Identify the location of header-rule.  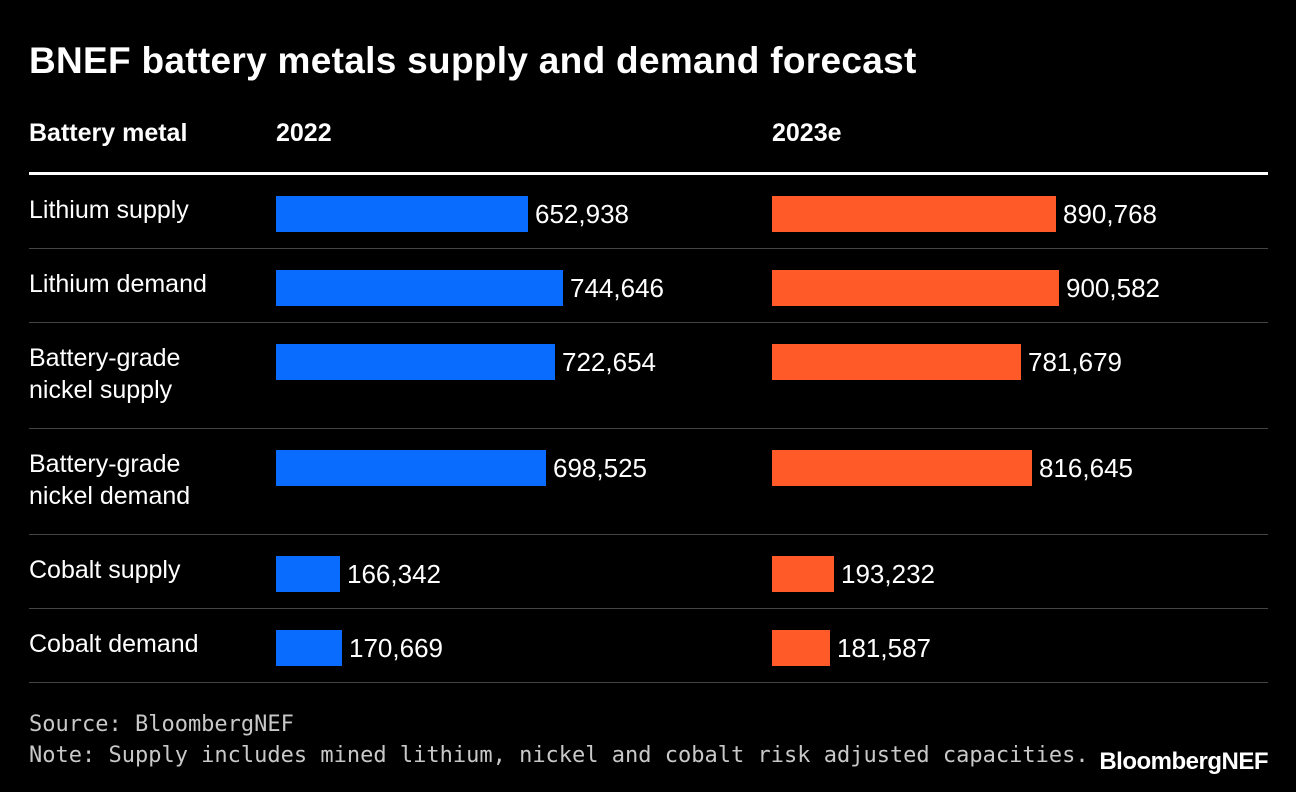
(648, 173).